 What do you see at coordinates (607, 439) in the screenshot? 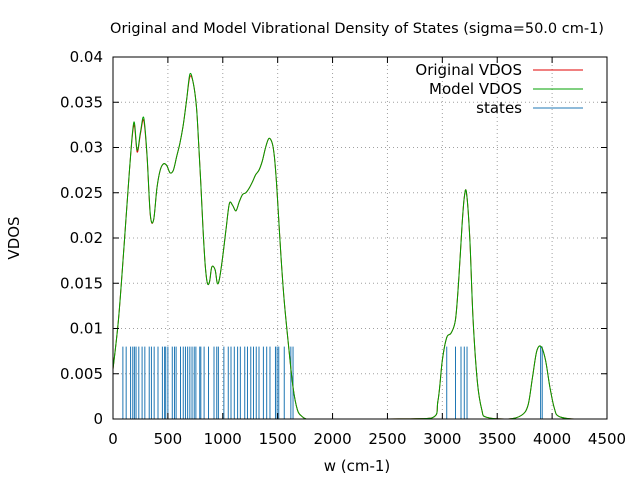
I see `x-tick-label: 4500` at bounding box center [607, 439].